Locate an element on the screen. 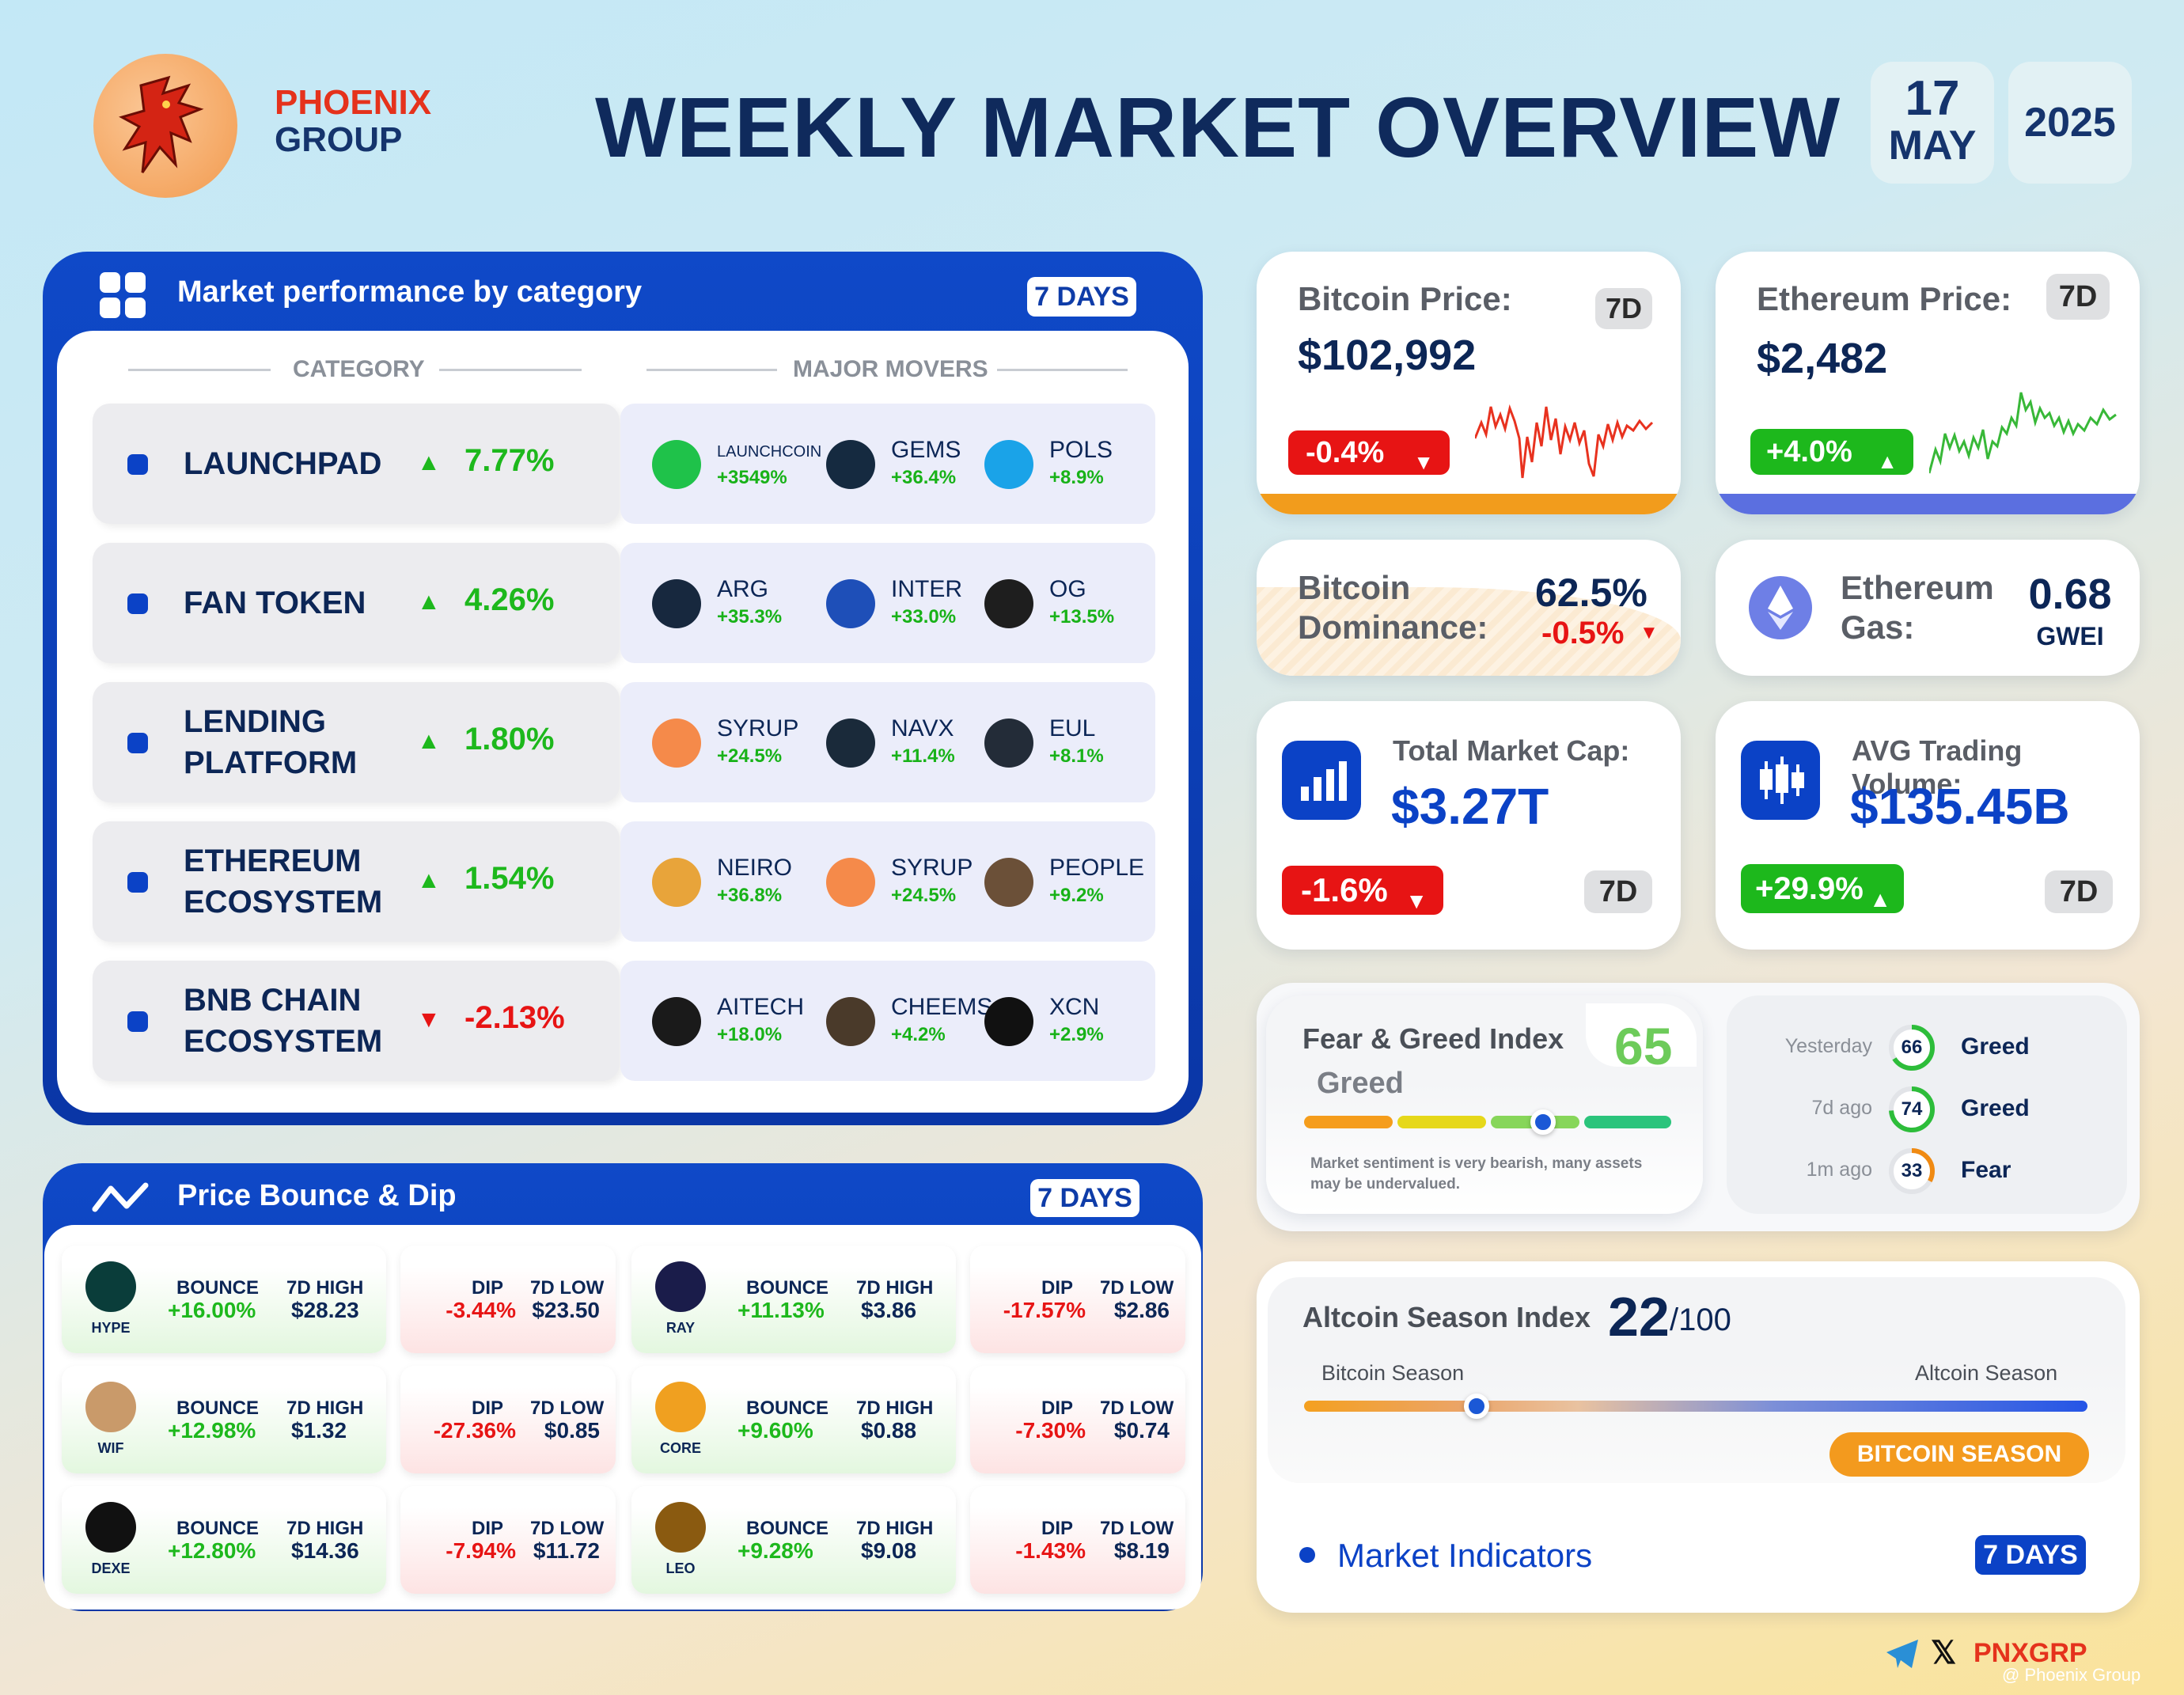  mover-change: +8.9% is located at coordinates (1076, 477).